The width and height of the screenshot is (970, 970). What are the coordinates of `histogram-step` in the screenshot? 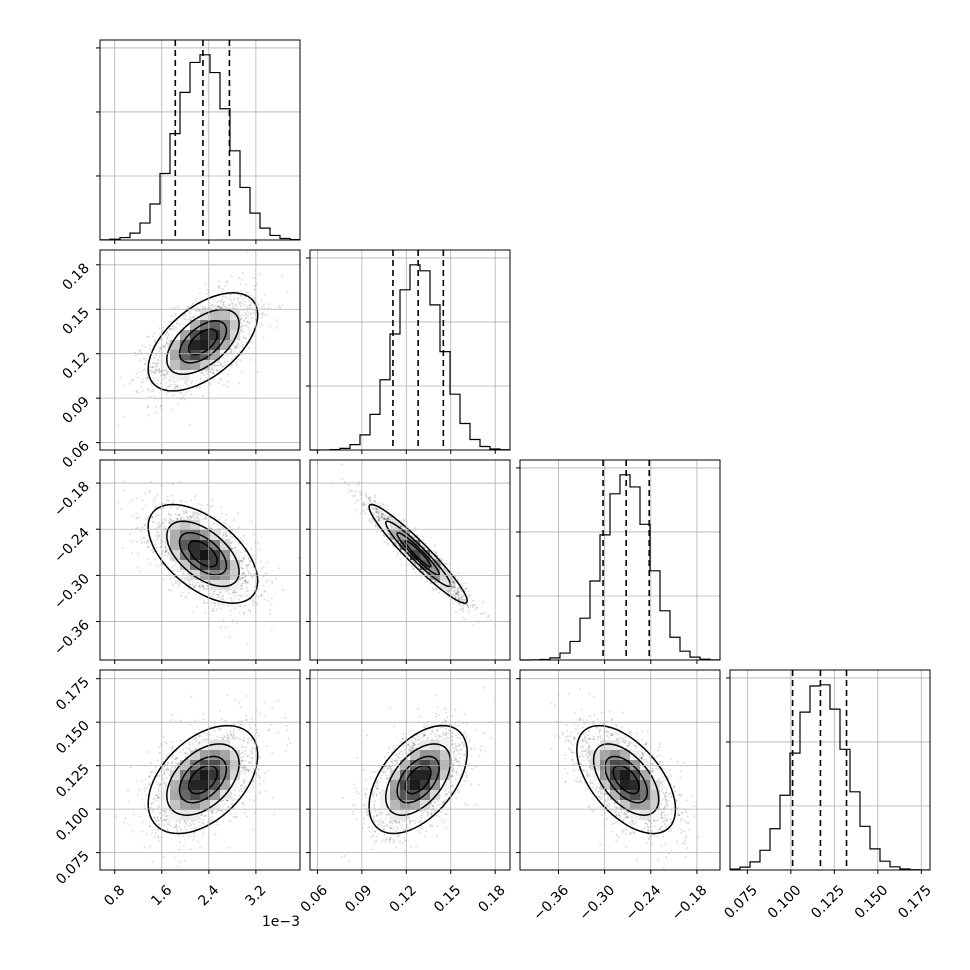 It's located at (620, 567).